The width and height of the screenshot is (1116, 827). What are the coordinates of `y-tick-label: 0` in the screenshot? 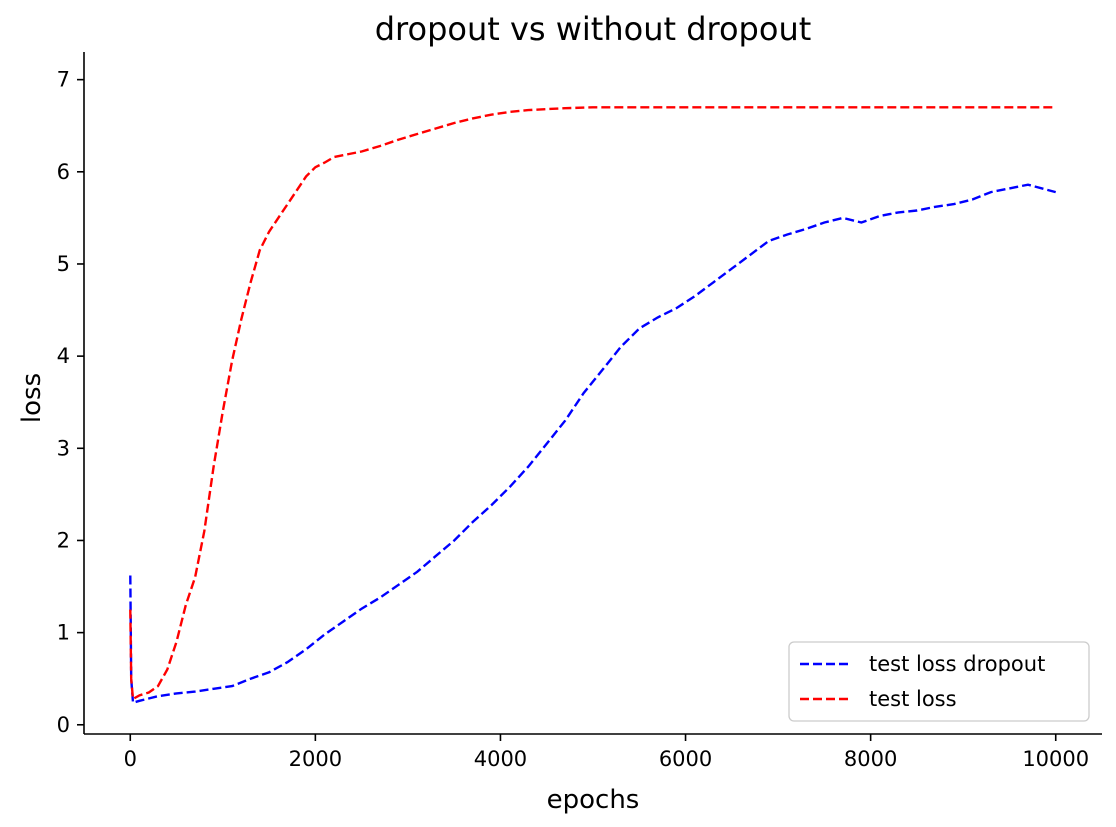 It's located at (63, 725).